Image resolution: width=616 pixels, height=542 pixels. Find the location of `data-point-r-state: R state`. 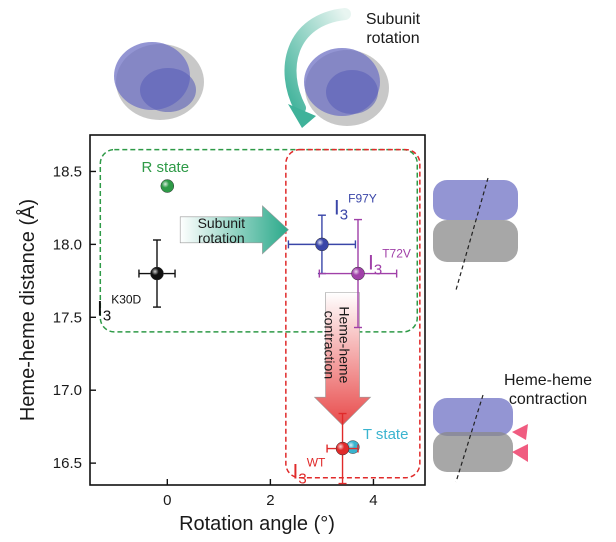

data-point-r-state: R state is located at coordinates (166, 176).